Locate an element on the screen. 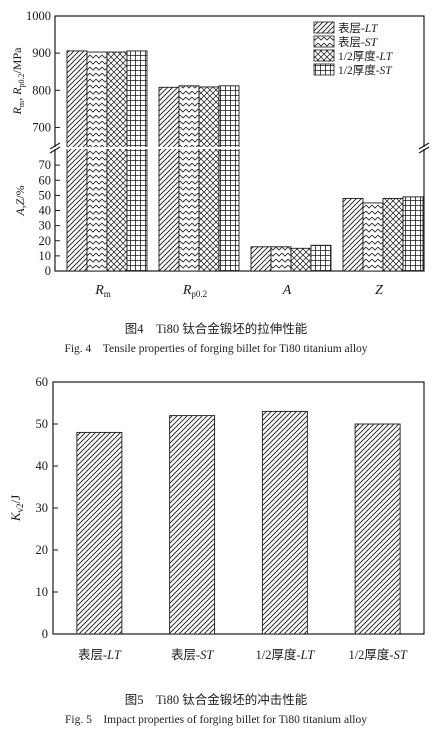 The height and width of the screenshot is (734, 432). y-tick-label-upper-900: 900 is located at coordinates (41, 53).